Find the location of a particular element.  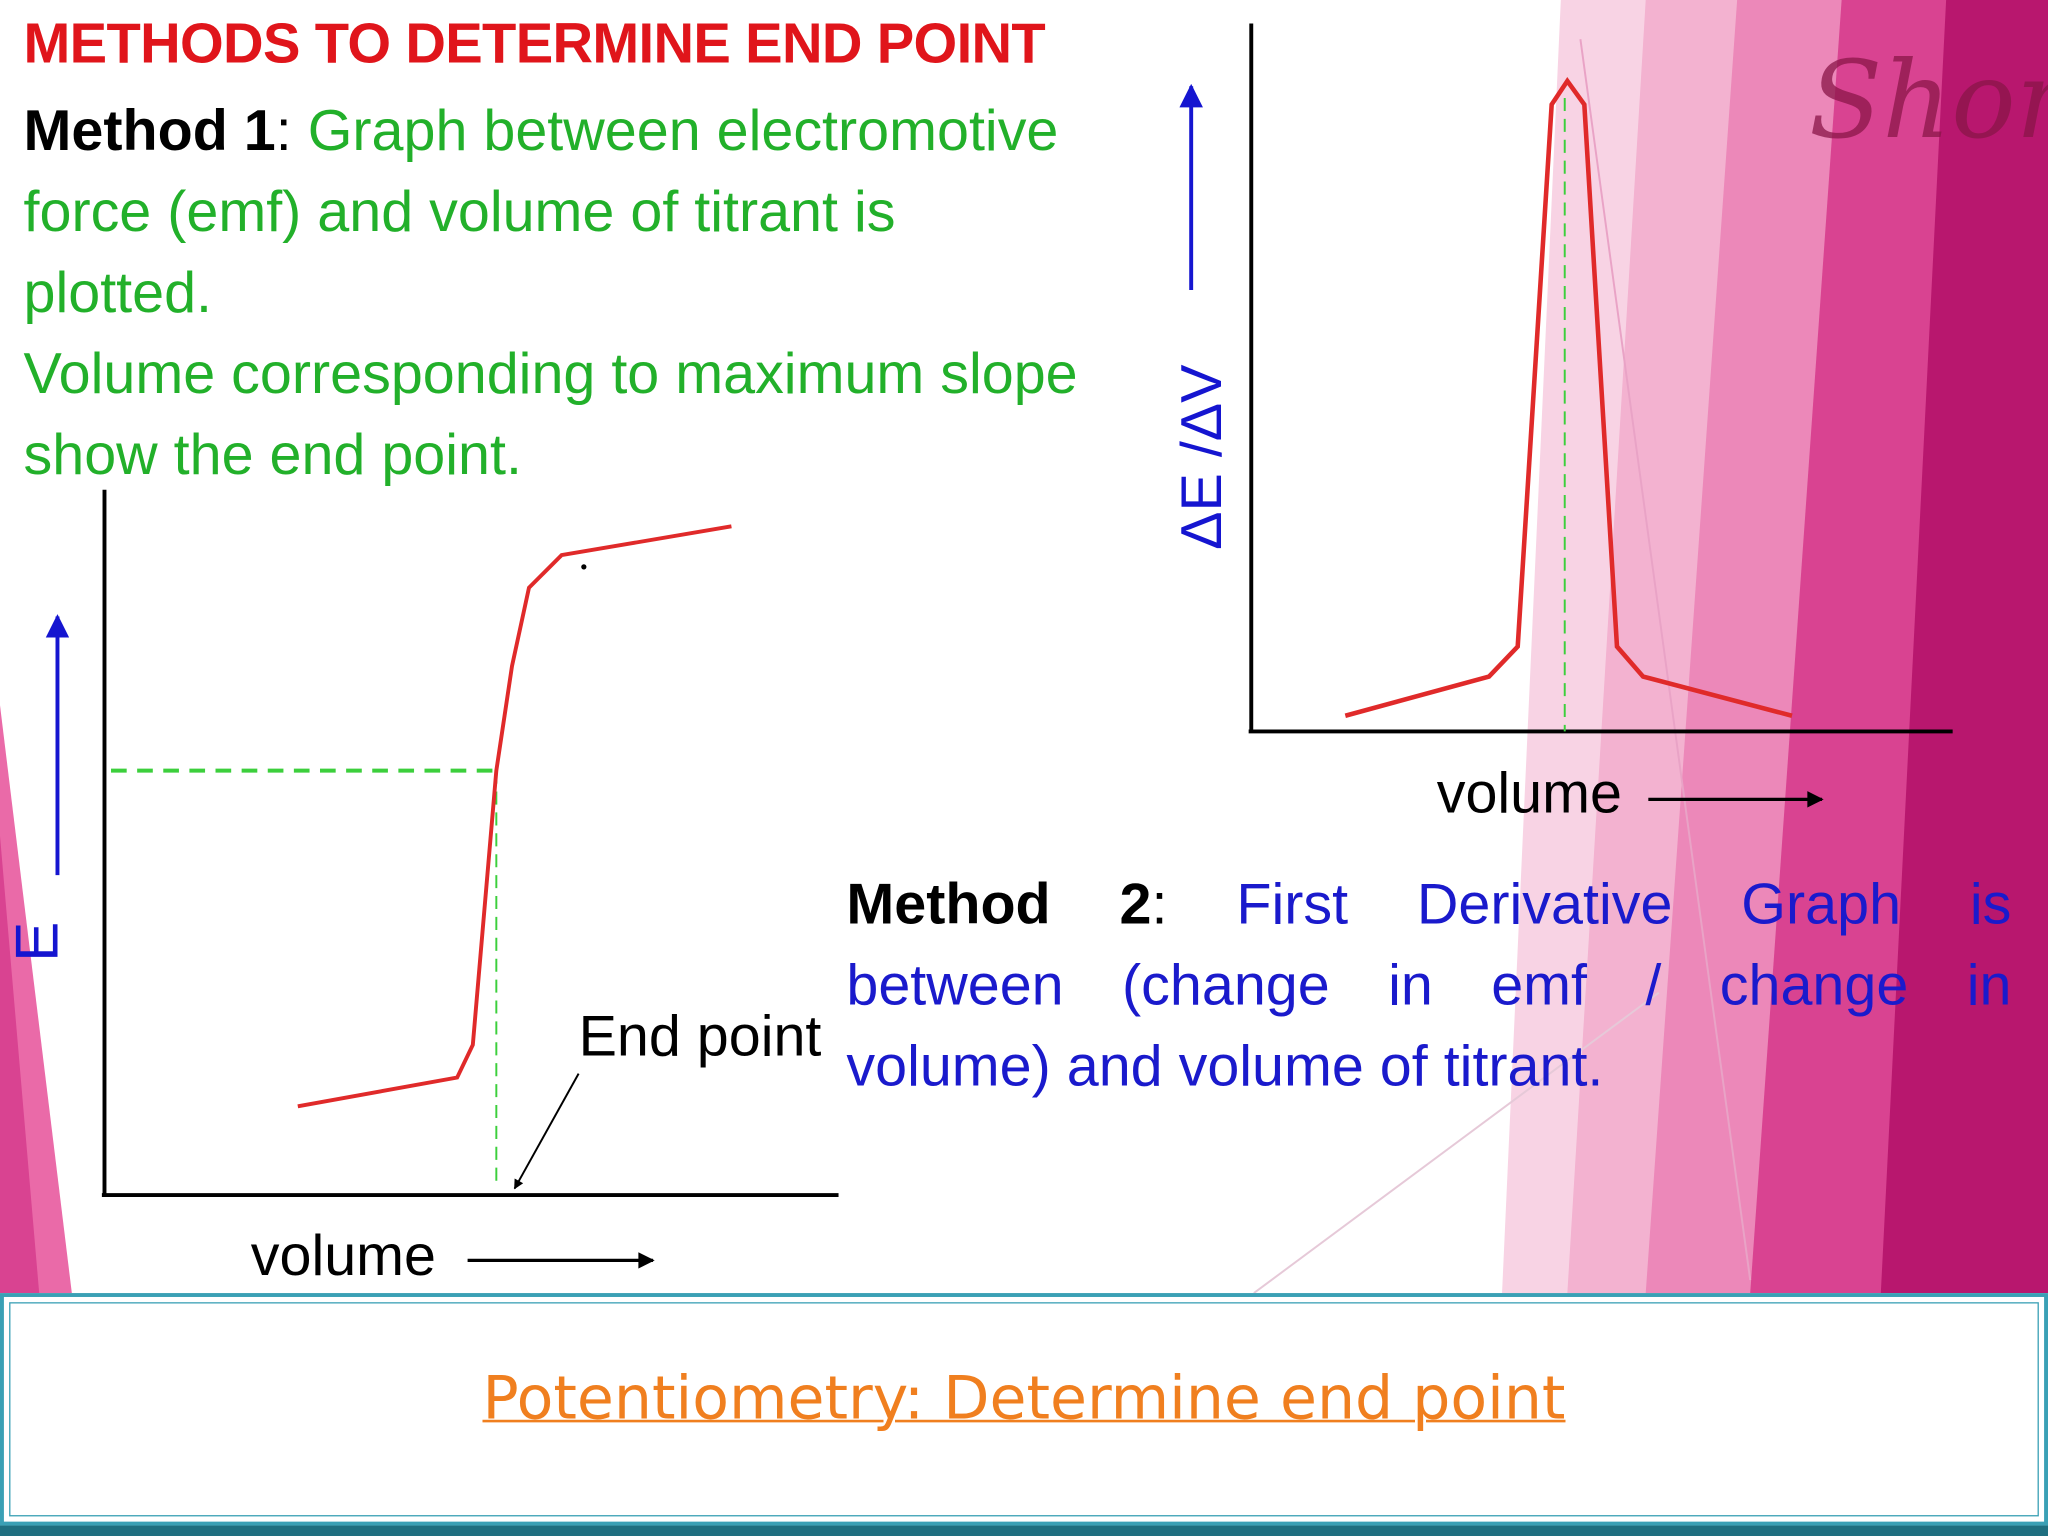

footer-title: Potentiometry: Determine end point is located at coordinates (1024, 1397).